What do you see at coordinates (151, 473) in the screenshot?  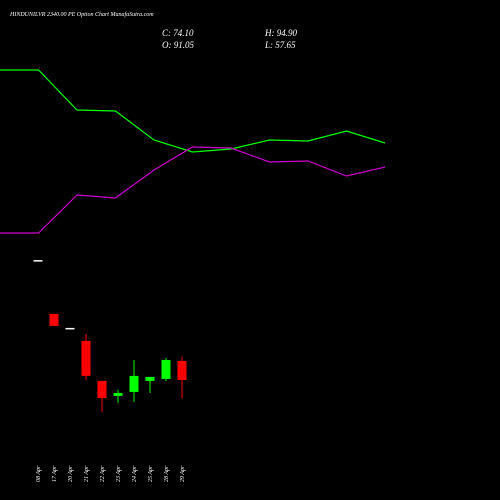 I see `x-tick-label: 25 Apr` at bounding box center [151, 473].